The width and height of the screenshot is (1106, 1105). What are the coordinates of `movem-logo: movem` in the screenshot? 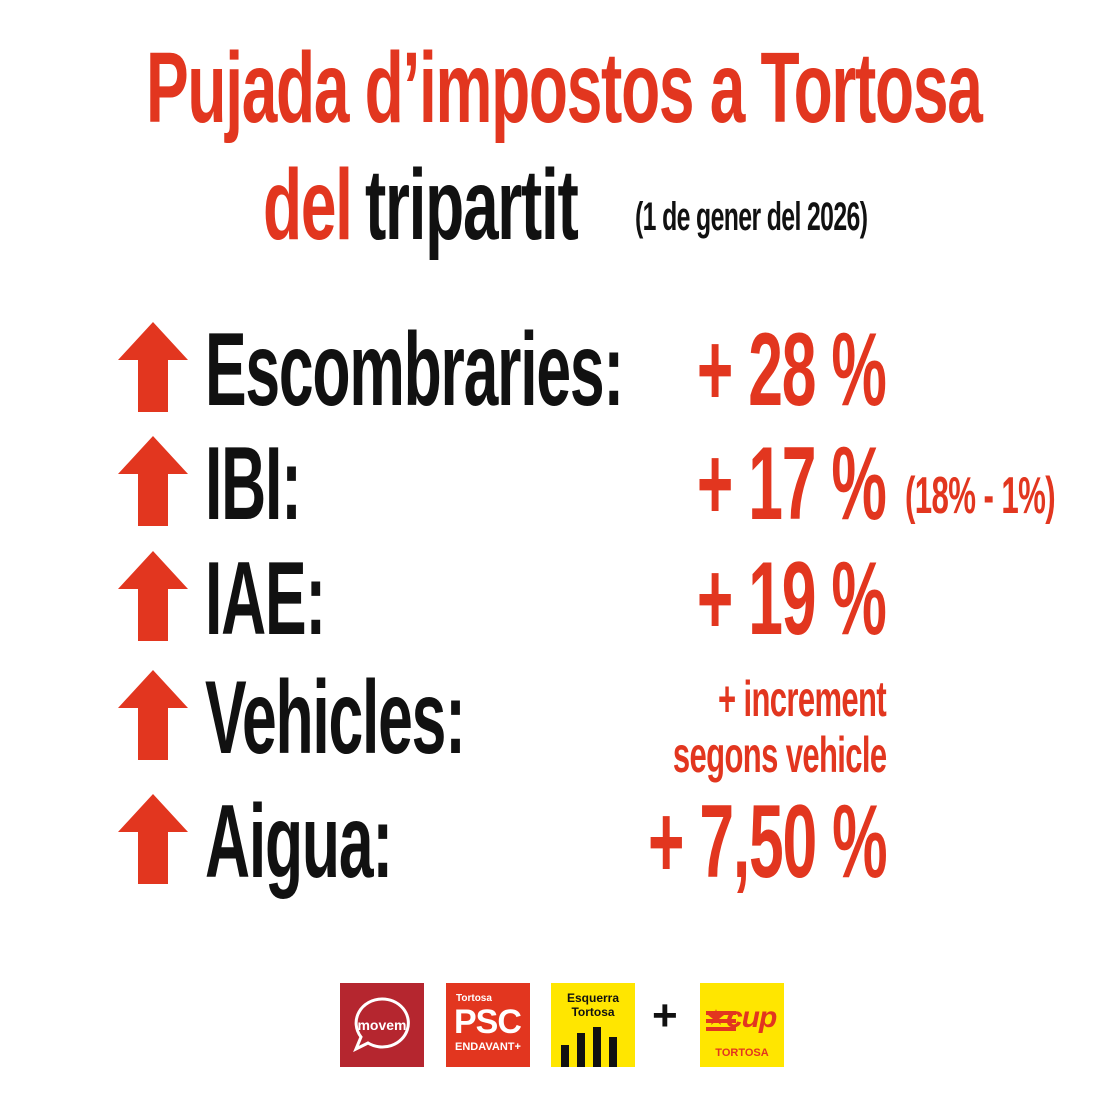 It's located at (382, 1025).